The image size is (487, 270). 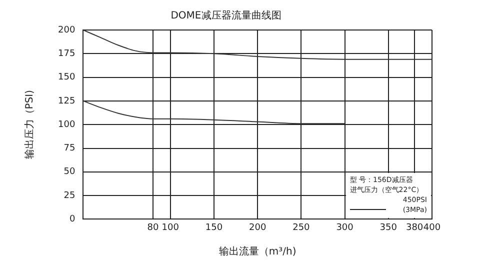 I want to click on x-tick-label: 250, so click(x=301, y=227).